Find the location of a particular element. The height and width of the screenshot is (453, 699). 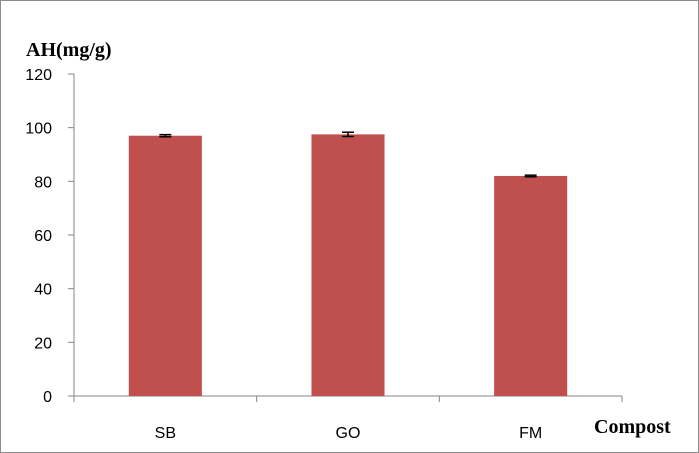

y-axis: 0 20 40 60 80 100 120 is located at coordinates (50, 236).